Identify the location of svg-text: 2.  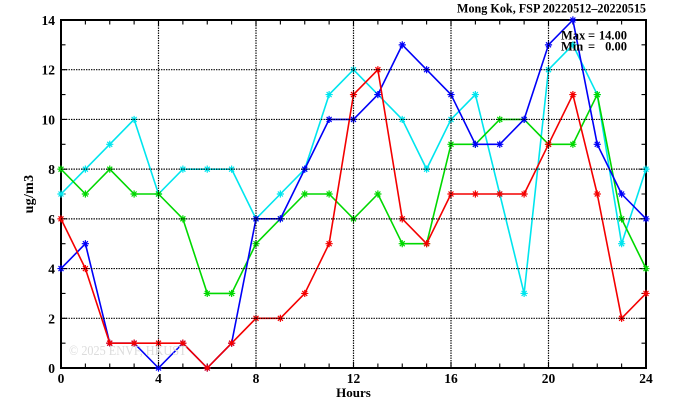
(51, 318).